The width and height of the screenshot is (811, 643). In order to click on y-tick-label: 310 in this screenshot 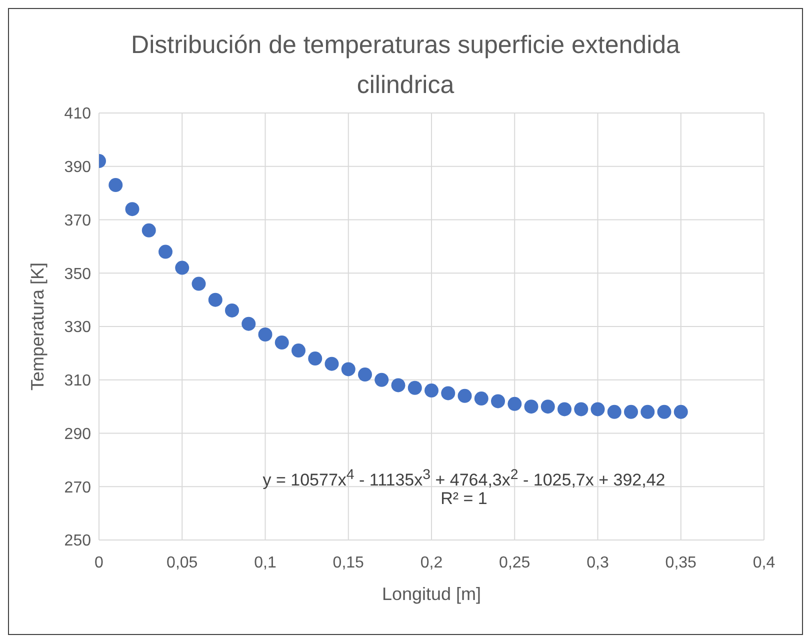, I will do `click(78, 381)`.